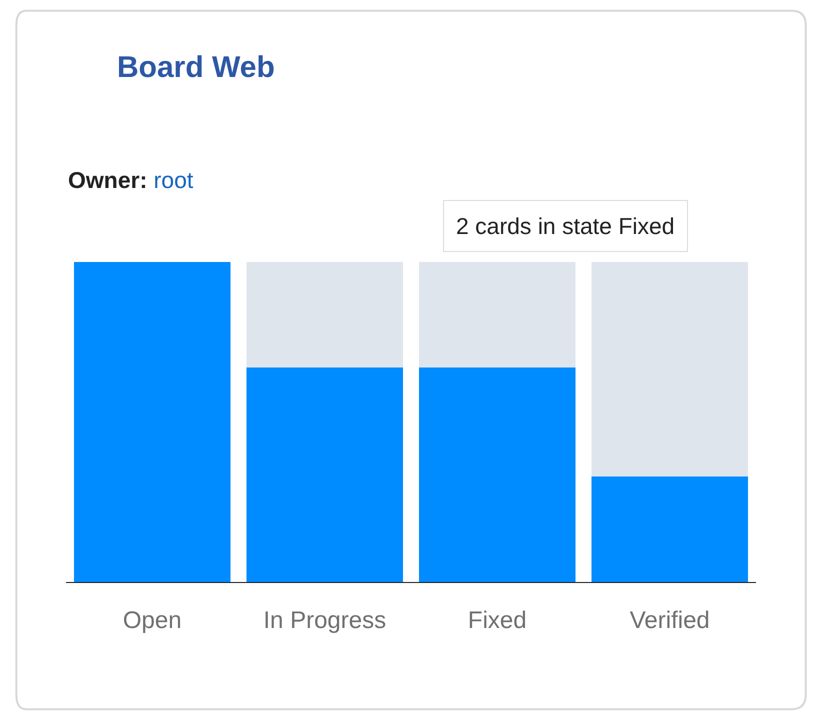 The height and width of the screenshot is (720, 818). Describe the element at coordinates (196, 67) in the screenshot. I see `chart-title: Board Web` at that location.